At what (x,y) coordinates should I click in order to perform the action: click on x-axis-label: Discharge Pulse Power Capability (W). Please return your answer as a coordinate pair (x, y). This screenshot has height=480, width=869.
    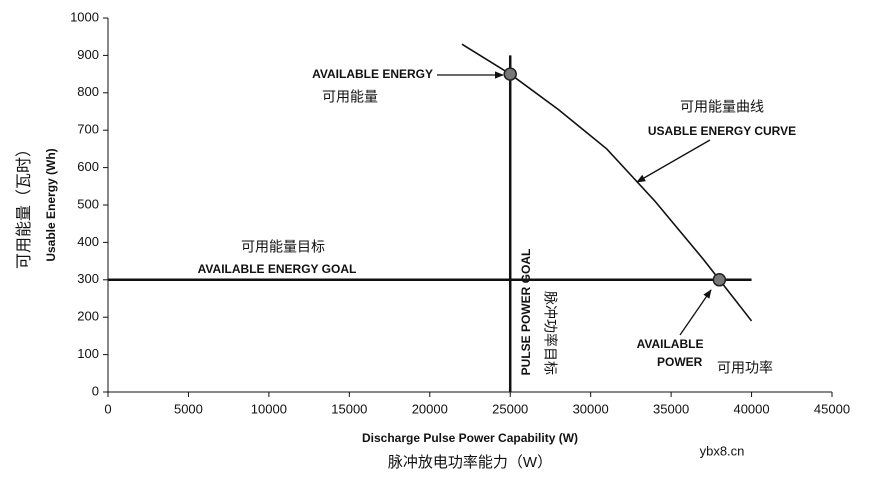
    Looking at the image, I should click on (470, 438).